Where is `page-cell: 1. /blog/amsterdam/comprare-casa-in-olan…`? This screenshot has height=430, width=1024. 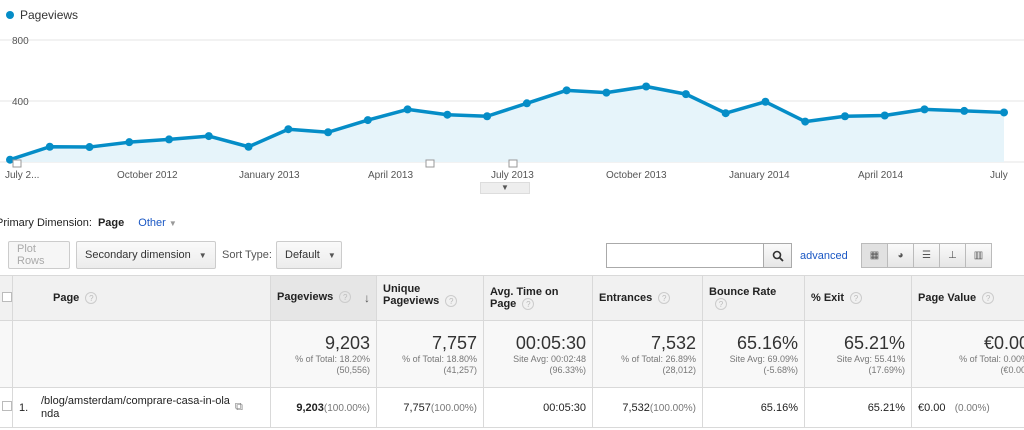
page-cell: 1. /blog/amsterdam/comprare-casa-in-olan… is located at coordinates (141, 407).